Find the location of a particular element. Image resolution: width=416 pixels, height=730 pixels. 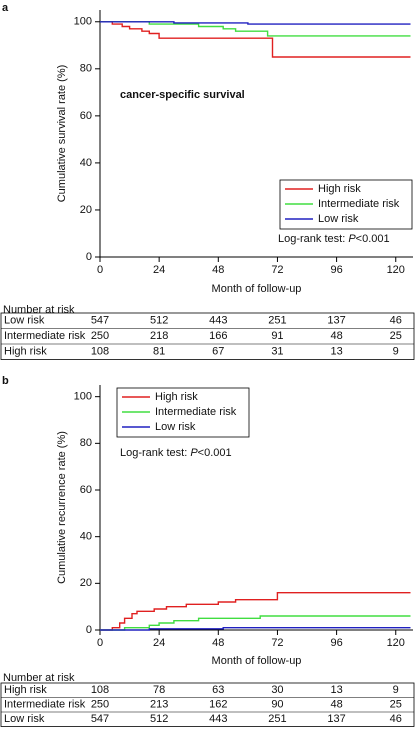

risk-count: 63 is located at coordinates (218, 690).